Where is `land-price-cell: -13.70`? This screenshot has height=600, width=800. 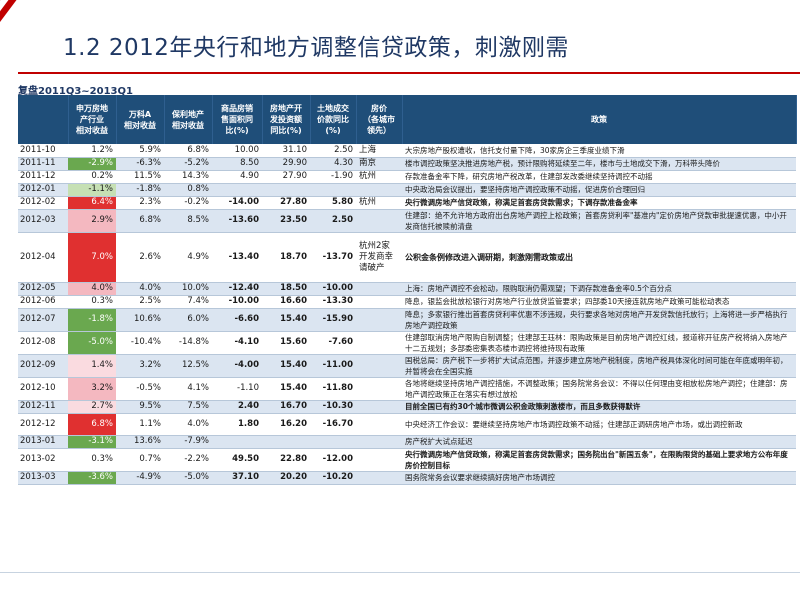
land-price-cell: -13.70 is located at coordinates (333, 257).